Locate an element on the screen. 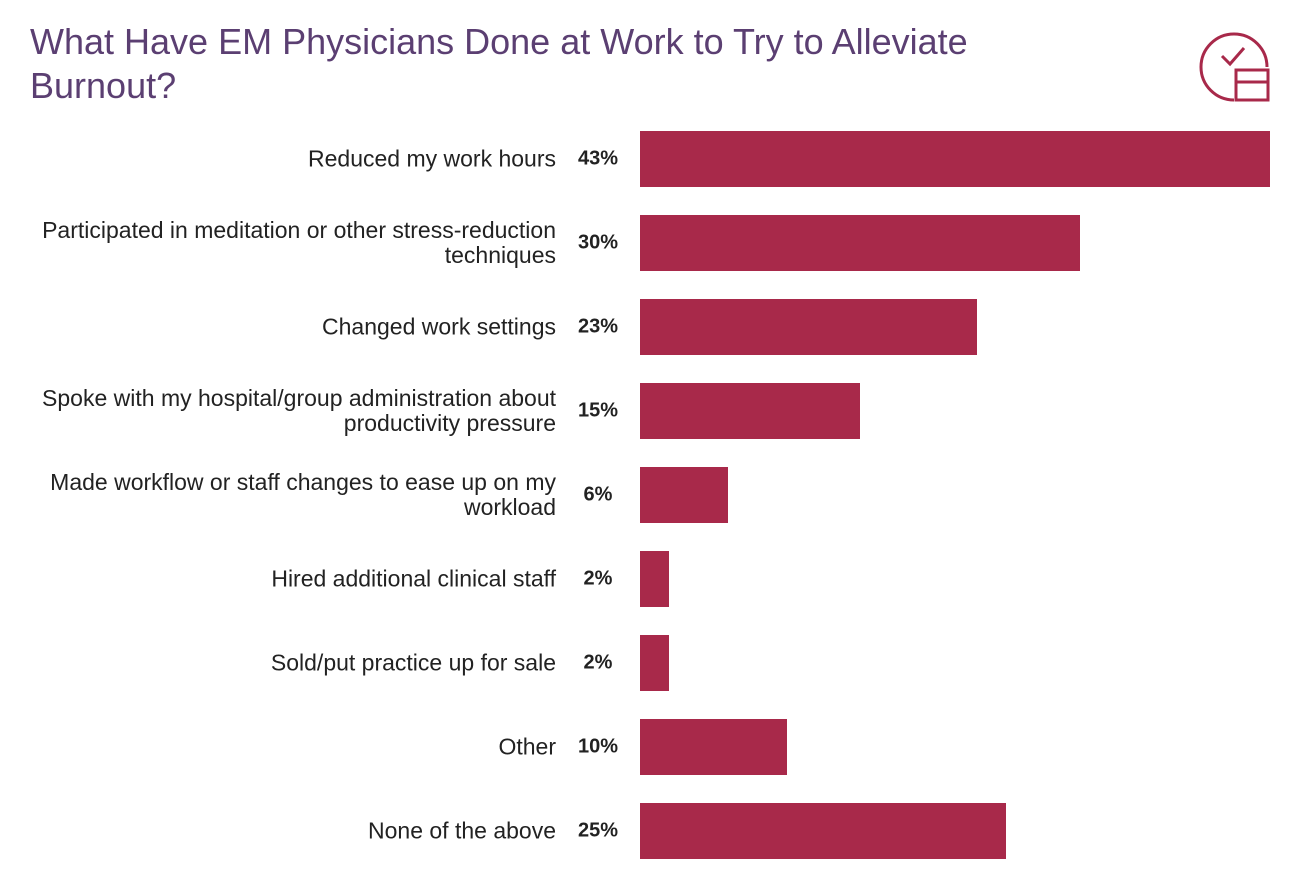 The height and width of the screenshot is (878, 1290). logo-icon is located at coordinates (1234, 67).